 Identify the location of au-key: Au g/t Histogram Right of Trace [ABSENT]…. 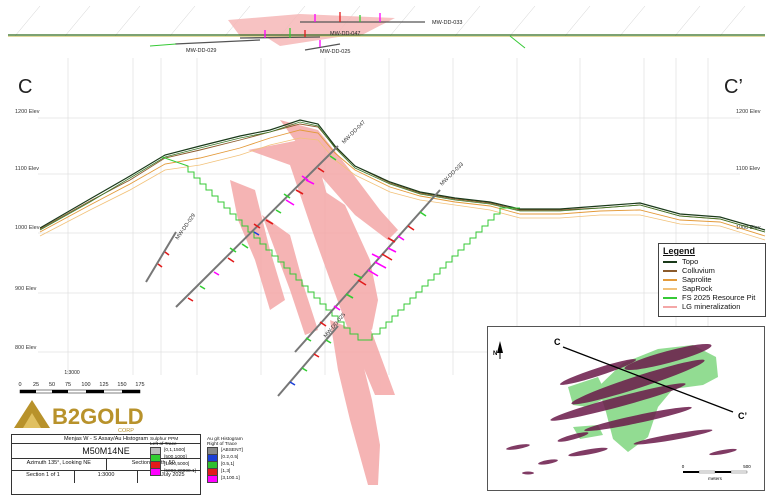
(225, 460).